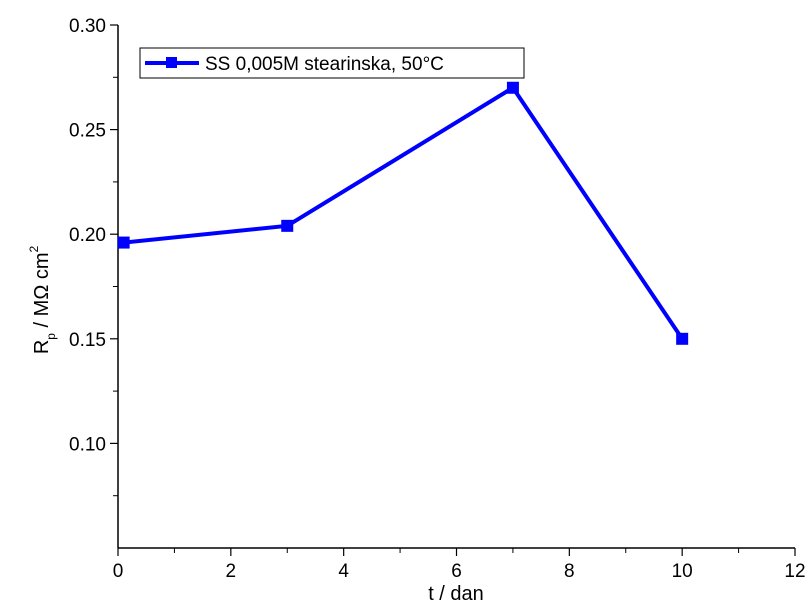 The height and width of the screenshot is (608, 810). Describe the element at coordinates (456, 594) in the screenshot. I see `x-axis-title: t / dan` at that location.